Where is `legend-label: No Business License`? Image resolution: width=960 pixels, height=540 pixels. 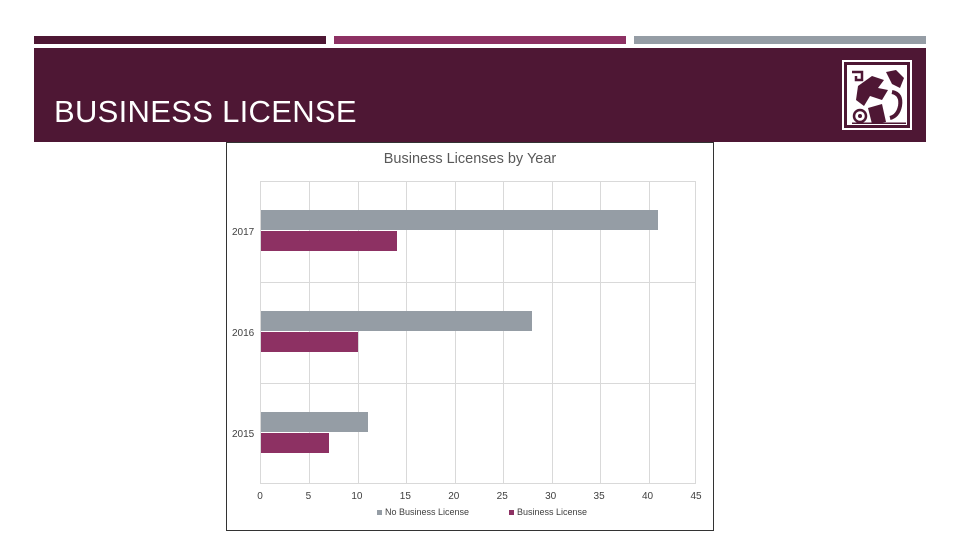
legend-label: No Business License is located at coordinates (427, 512).